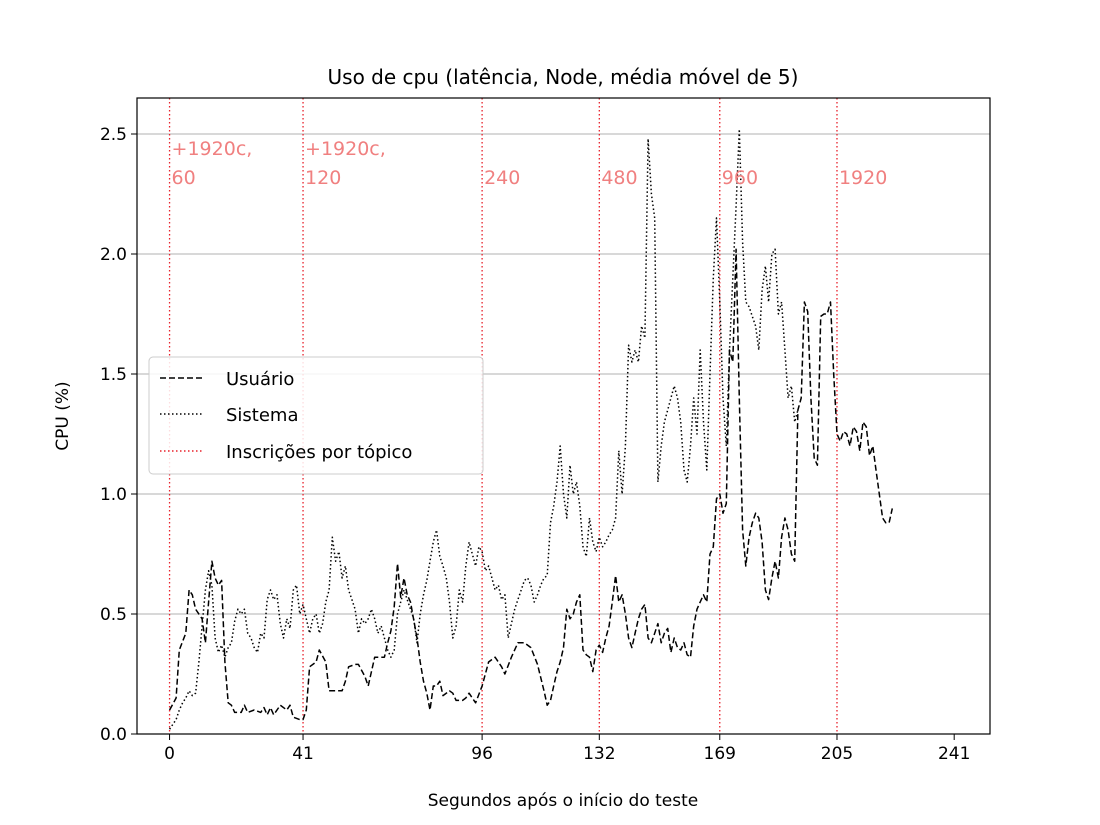 The height and width of the screenshot is (825, 1100). Describe the element at coordinates (262, 415) in the screenshot. I see `legend-system-label: Sistema` at that location.